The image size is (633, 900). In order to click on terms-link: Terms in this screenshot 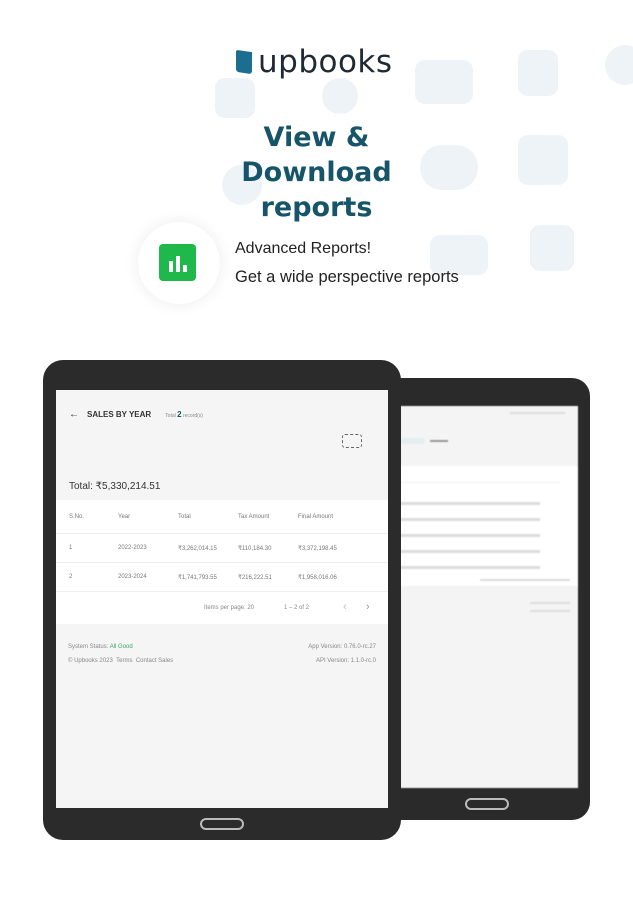, I will do `click(124, 661)`.